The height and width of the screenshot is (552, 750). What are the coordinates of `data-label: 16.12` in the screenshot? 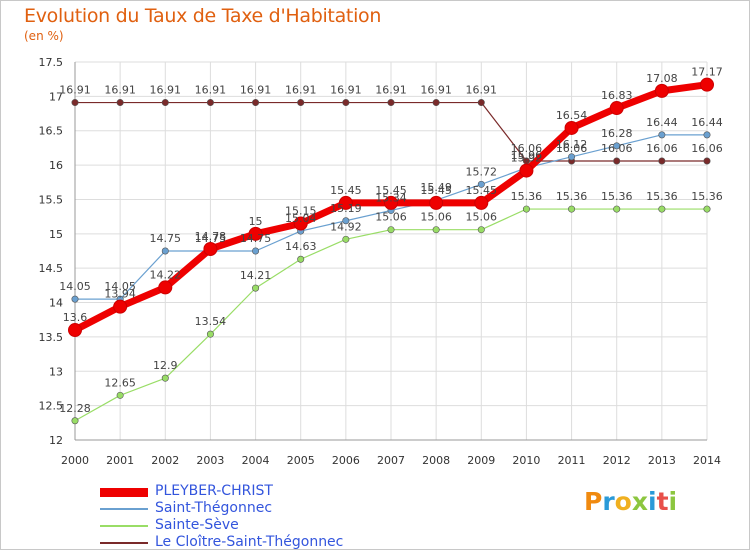 It's located at (572, 144).